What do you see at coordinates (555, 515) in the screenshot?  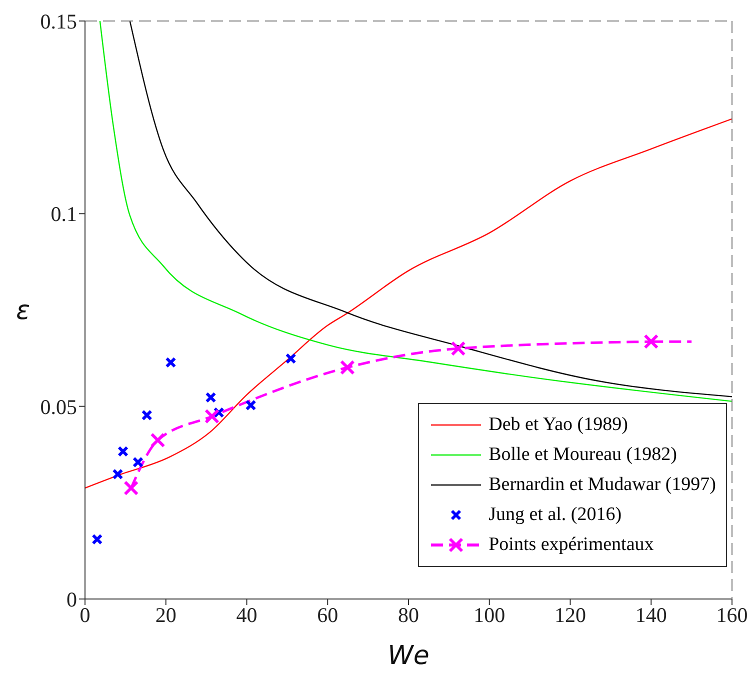 I see `legend-label: Jung et al. (2016)` at bounding box center [555, 515].